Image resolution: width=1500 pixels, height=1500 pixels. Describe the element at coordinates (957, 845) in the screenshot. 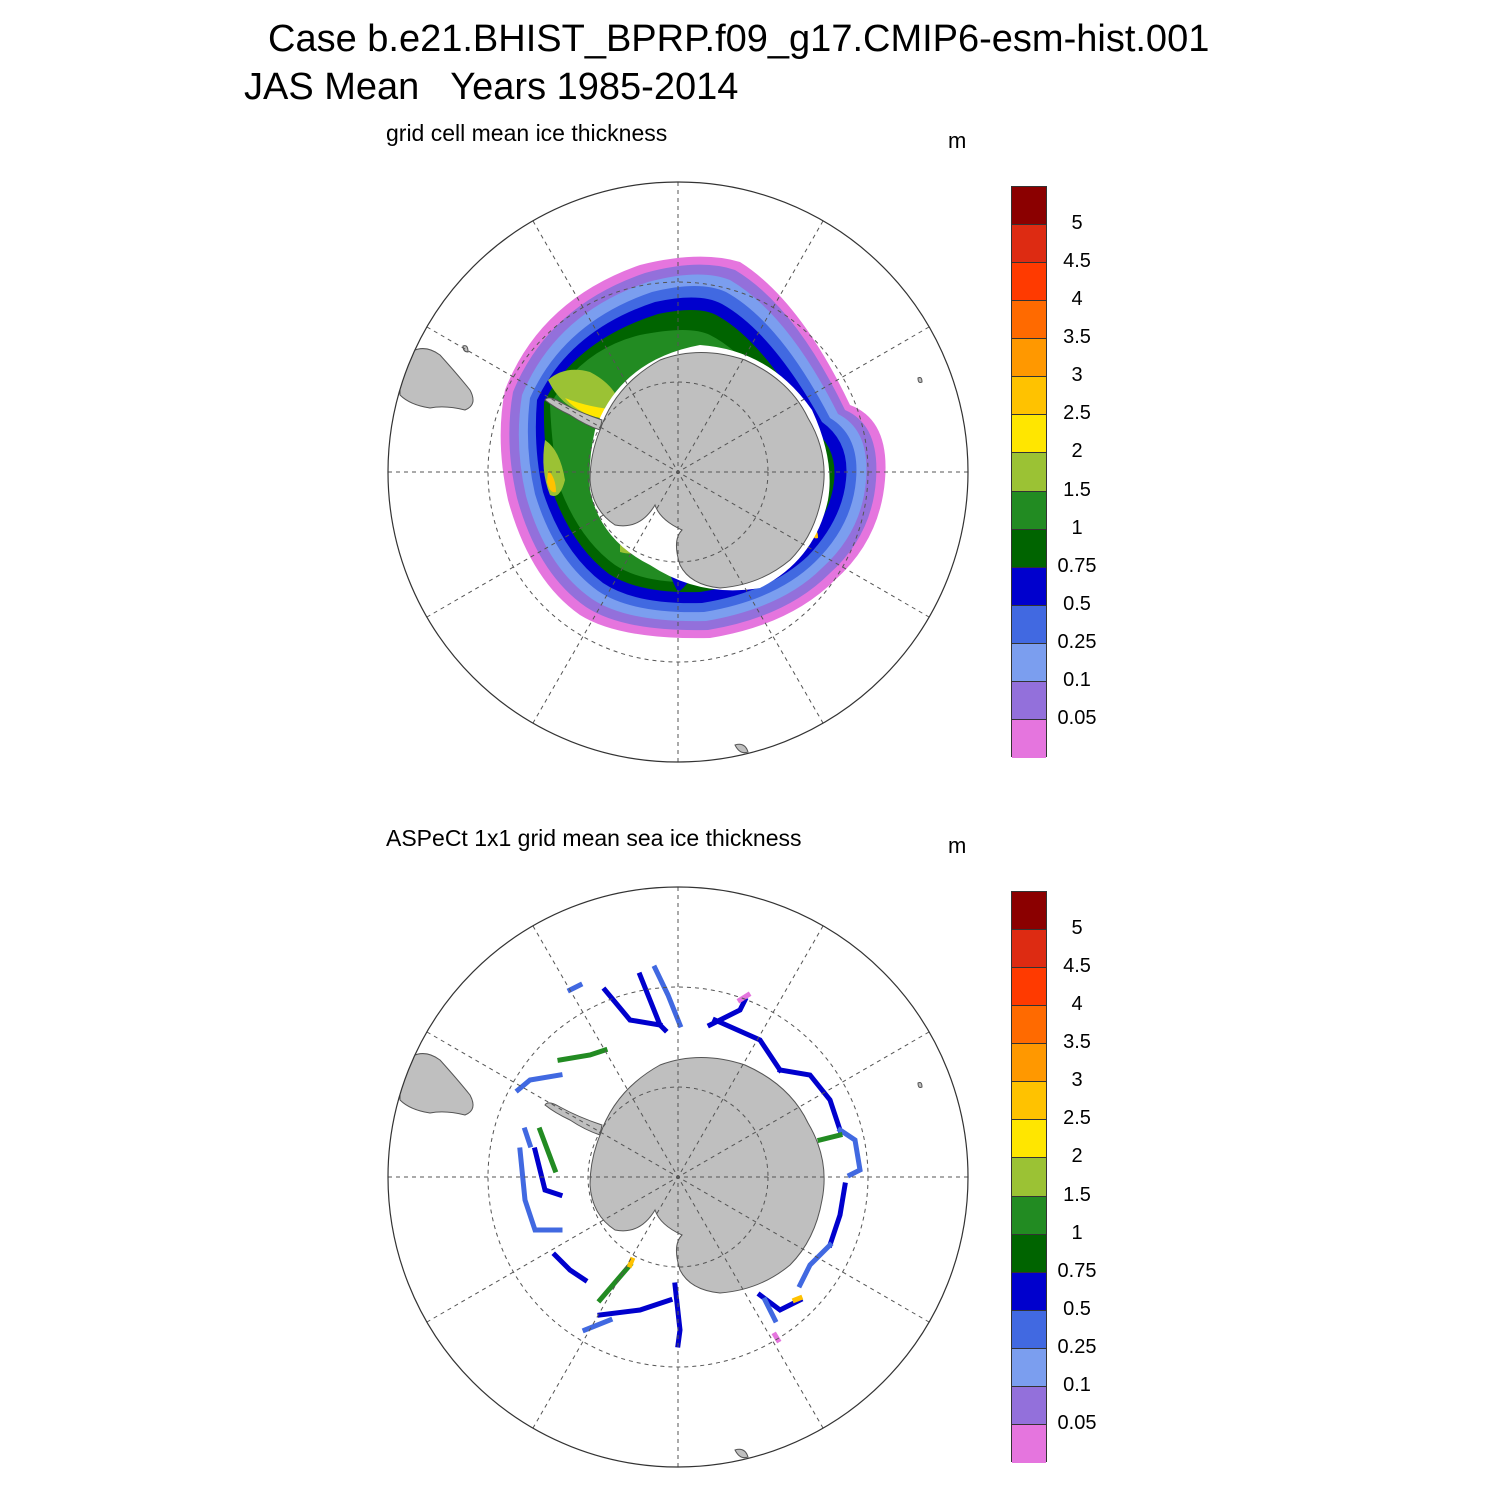

I see `panel2-units: m` at that location.